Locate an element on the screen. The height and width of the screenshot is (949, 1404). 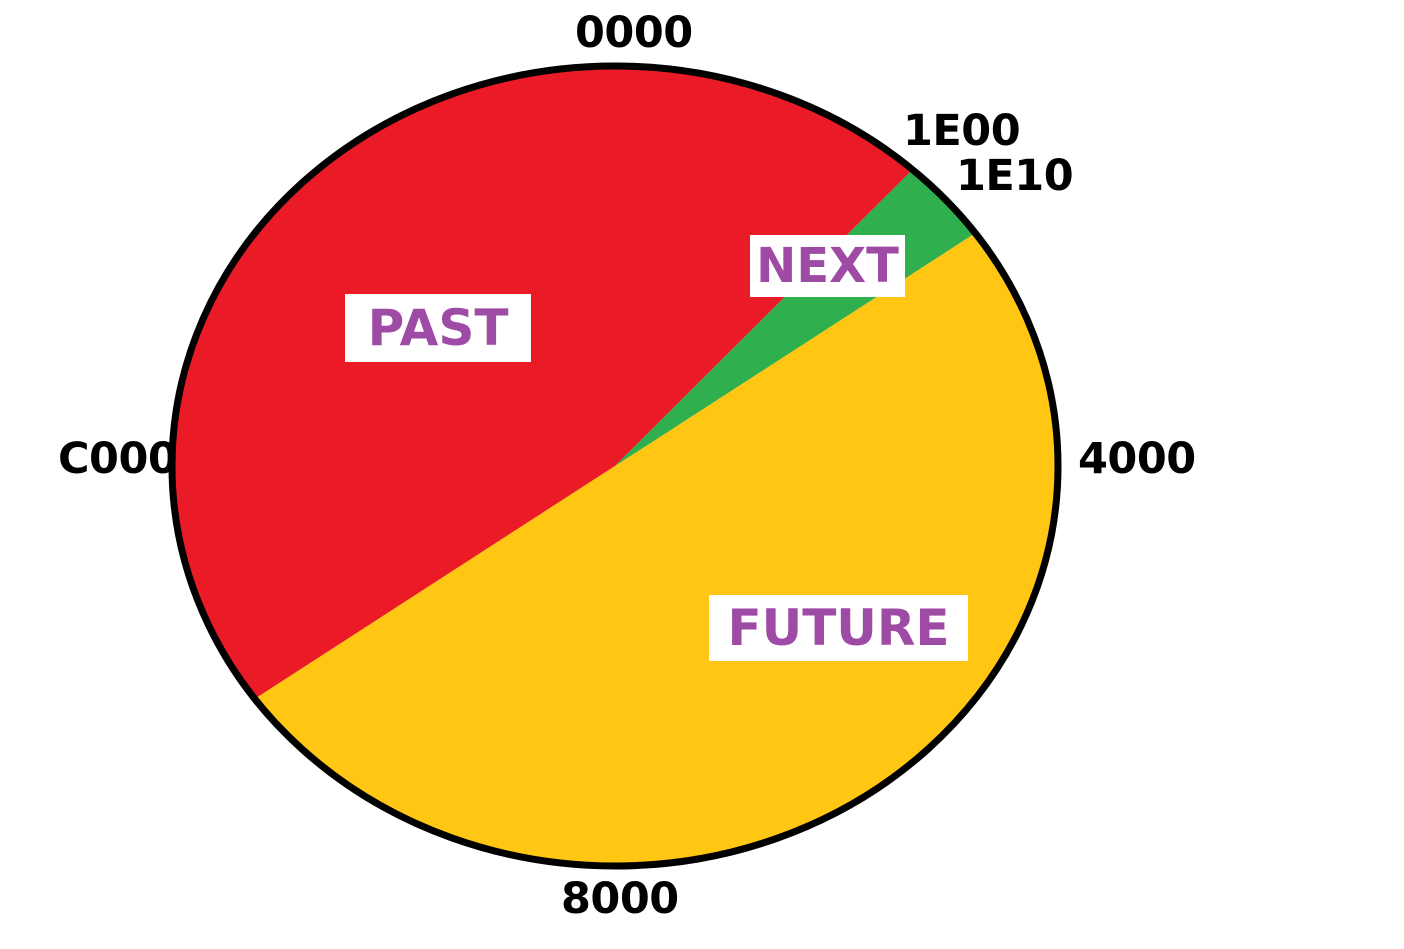
tick-label-4000: 4000 is located at coordinates (1137, 459).